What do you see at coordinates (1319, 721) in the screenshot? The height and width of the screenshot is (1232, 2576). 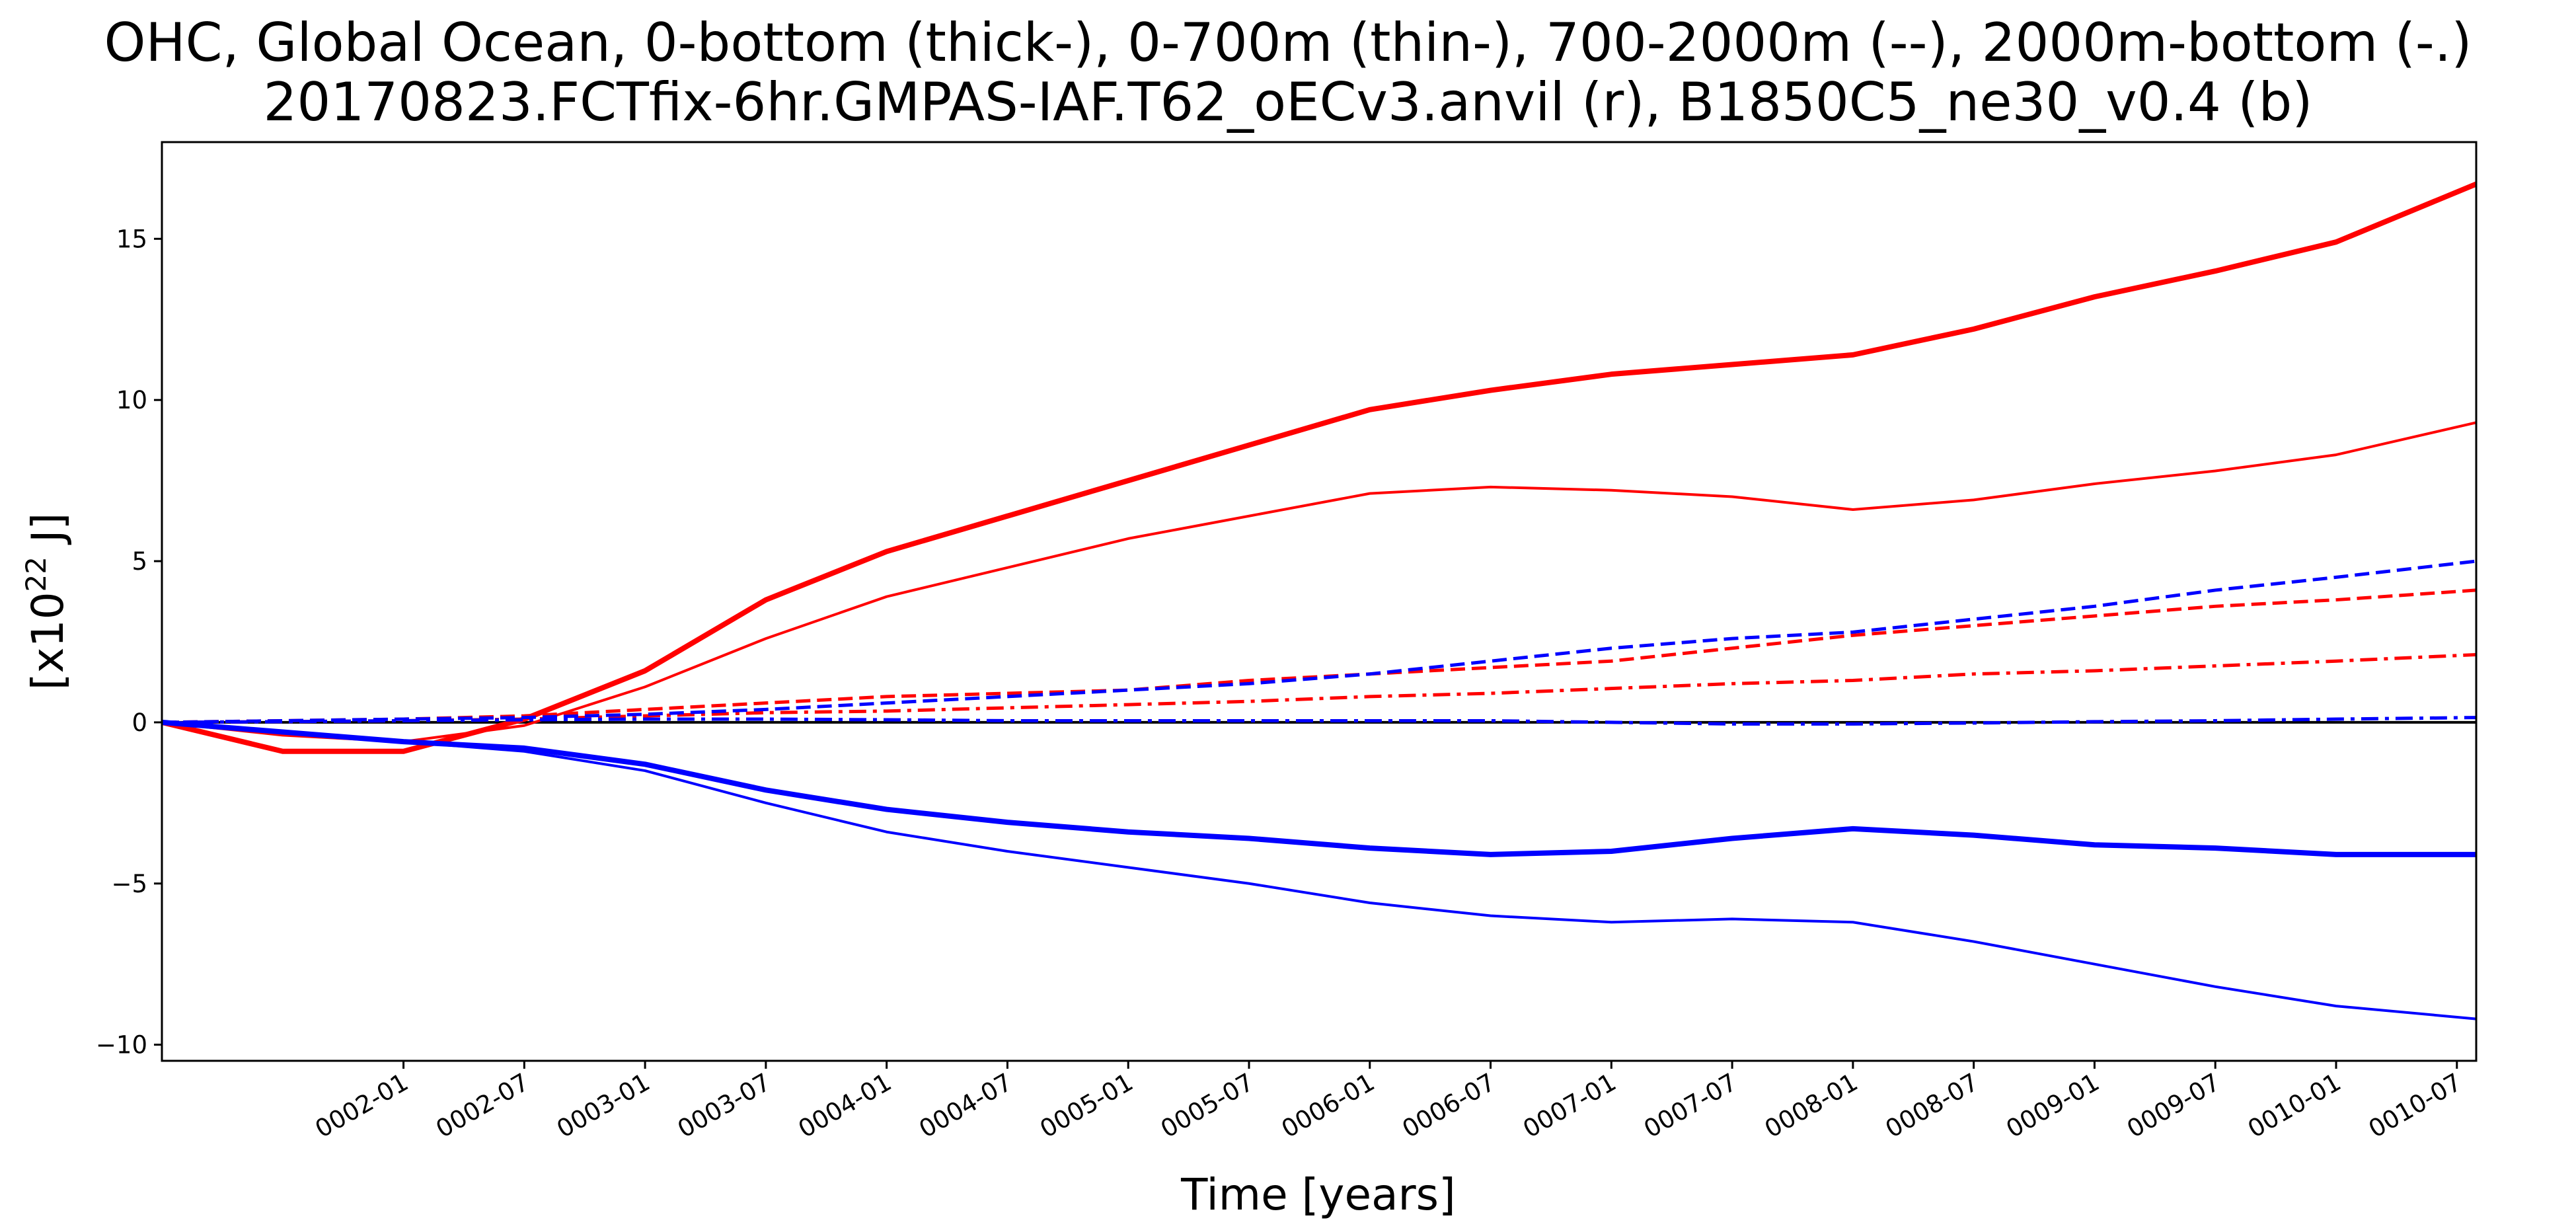 I see `series-line-blue-dashdot` at bounding box center [1319, 721].